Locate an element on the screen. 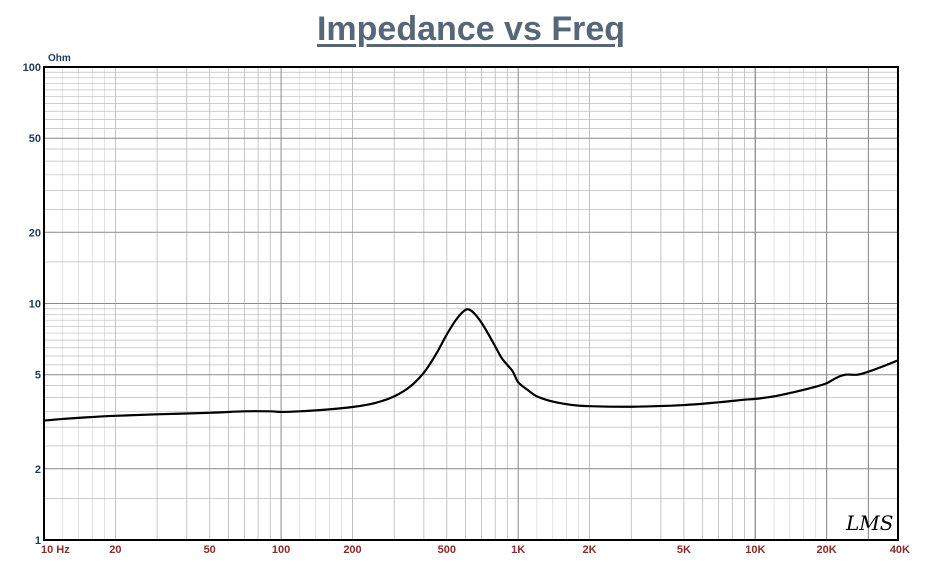 This screenshot has width=928, height=574. y-tick-label: 2 is located at coordinates (38, 470).